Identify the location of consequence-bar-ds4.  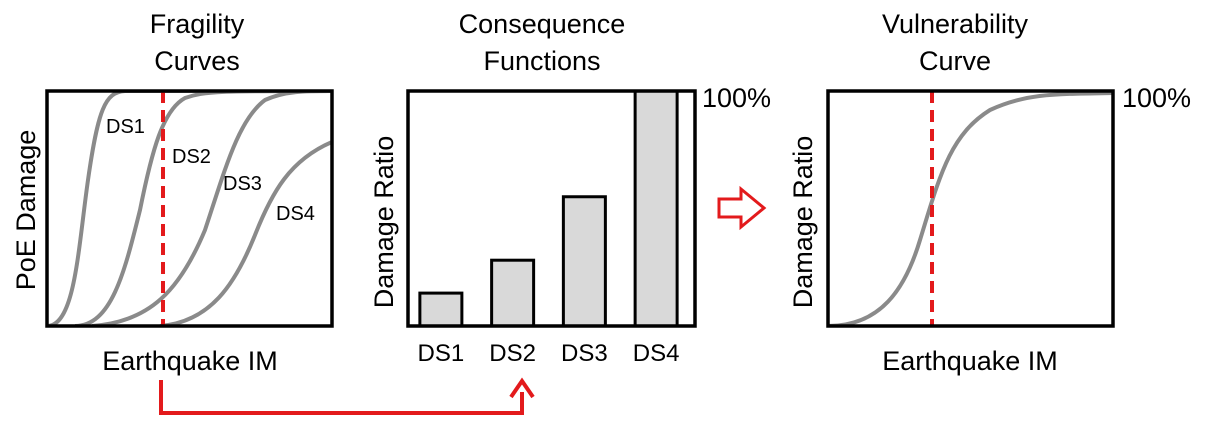
(656, 208).